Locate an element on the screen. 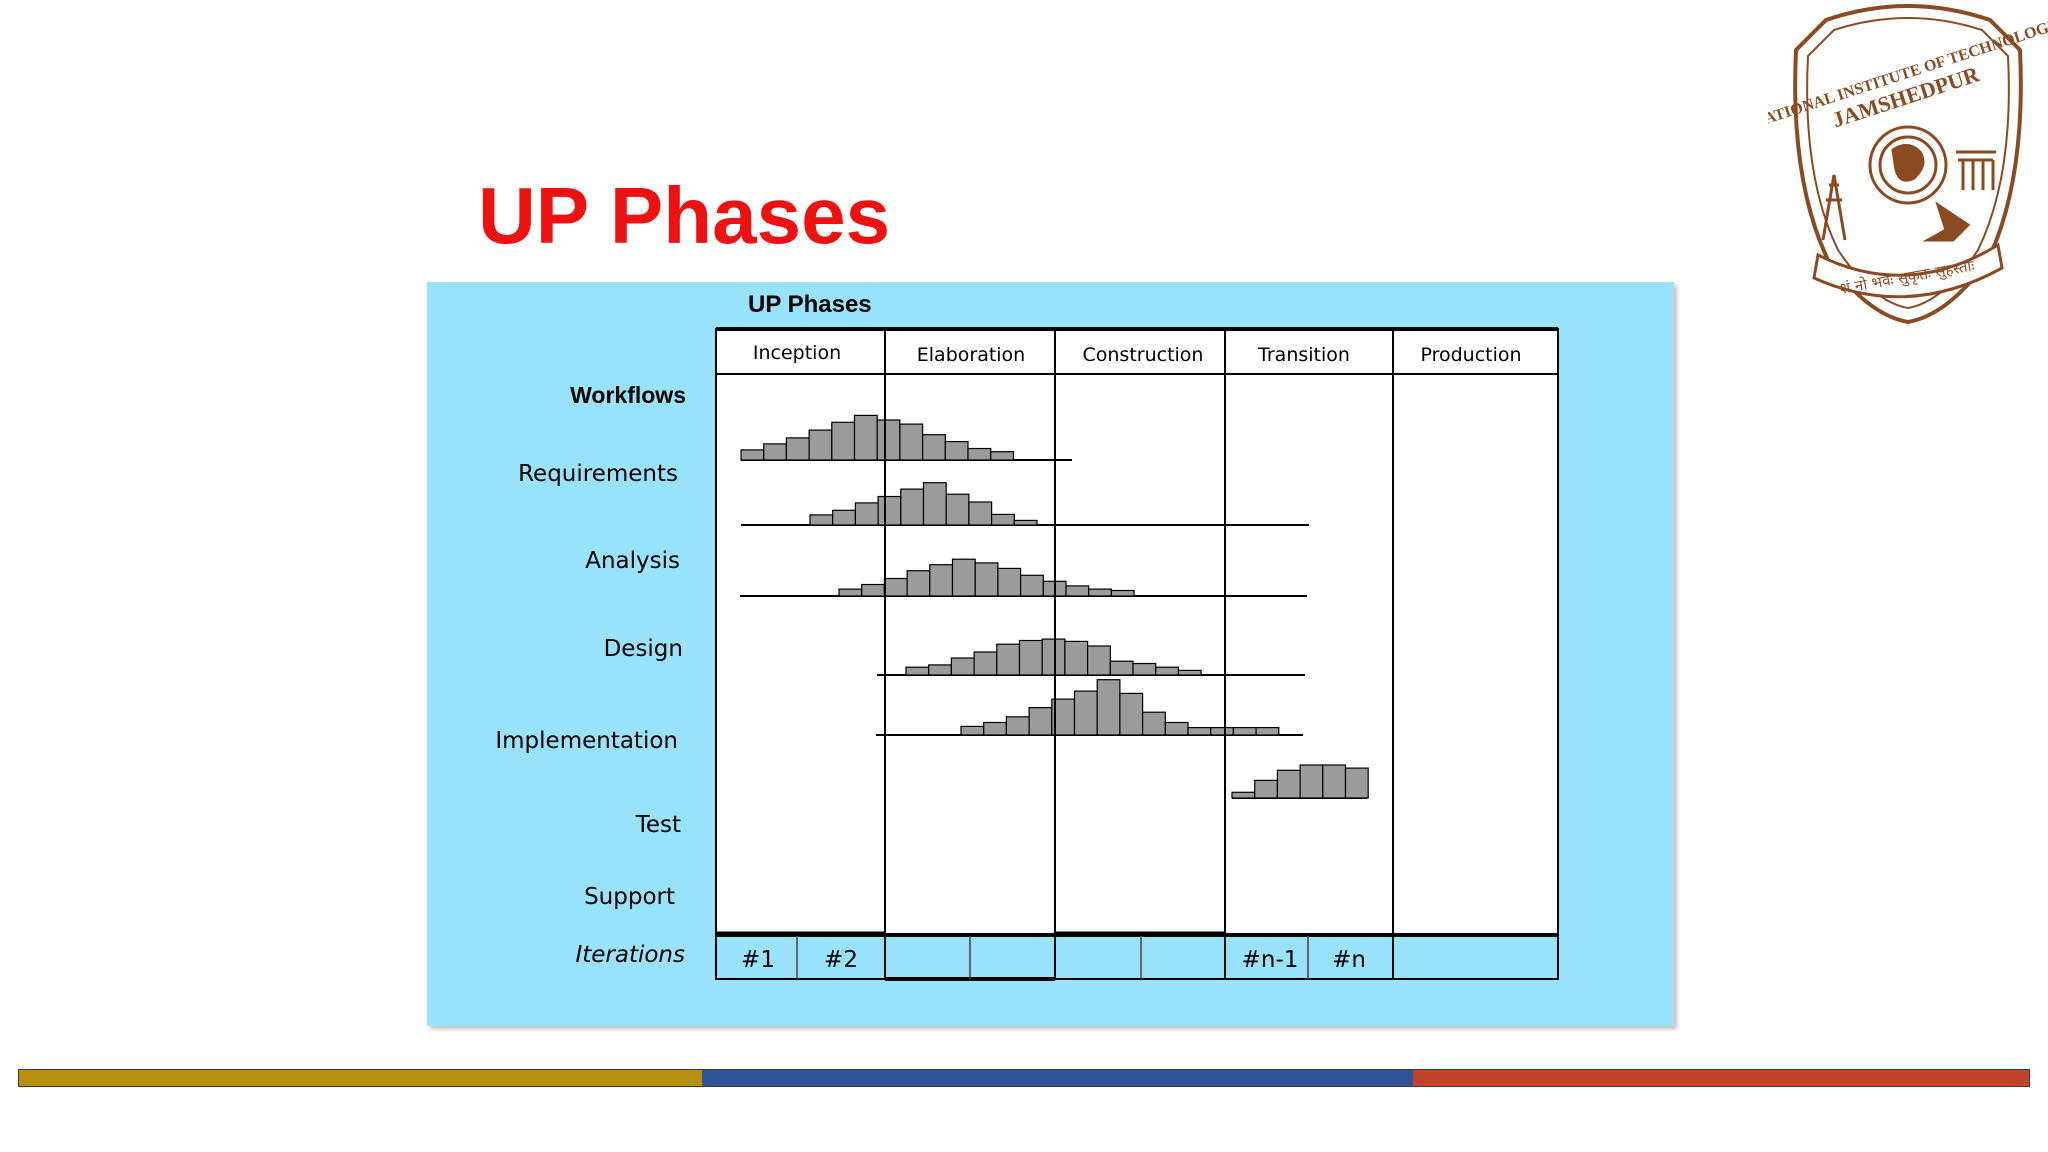 The height and width of the screenshot is (1152, 2048). workflows-heading: Workflows is located at coordinates (628, 395).